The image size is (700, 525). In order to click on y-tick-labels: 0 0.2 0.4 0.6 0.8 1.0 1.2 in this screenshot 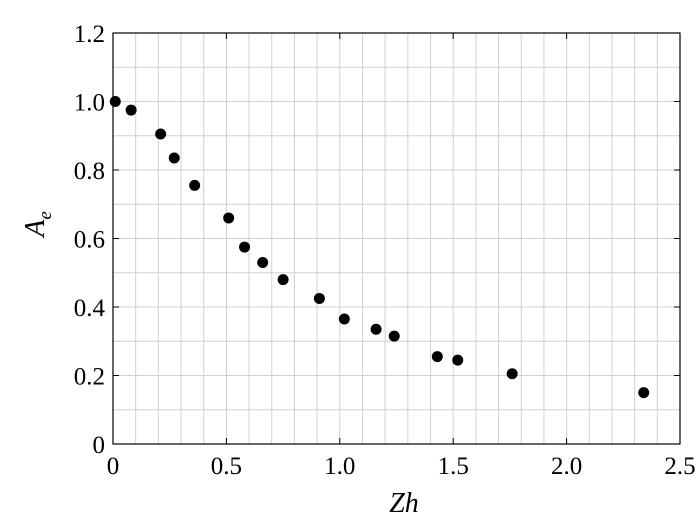, I will do `click(90, 240)`.